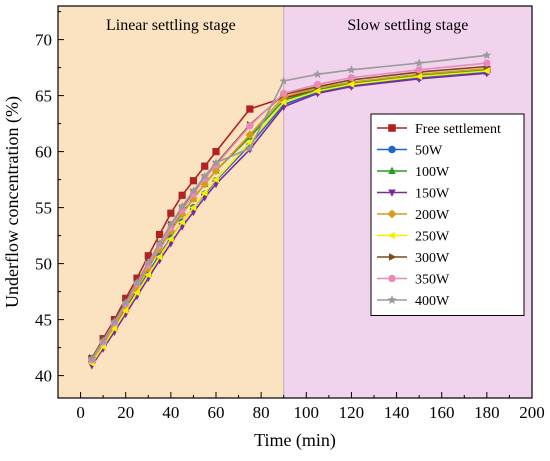  What do you see at coordinates (413, 280) in the screenshot?
I see `legend-item: 350W` at bounding box center [413, 280].